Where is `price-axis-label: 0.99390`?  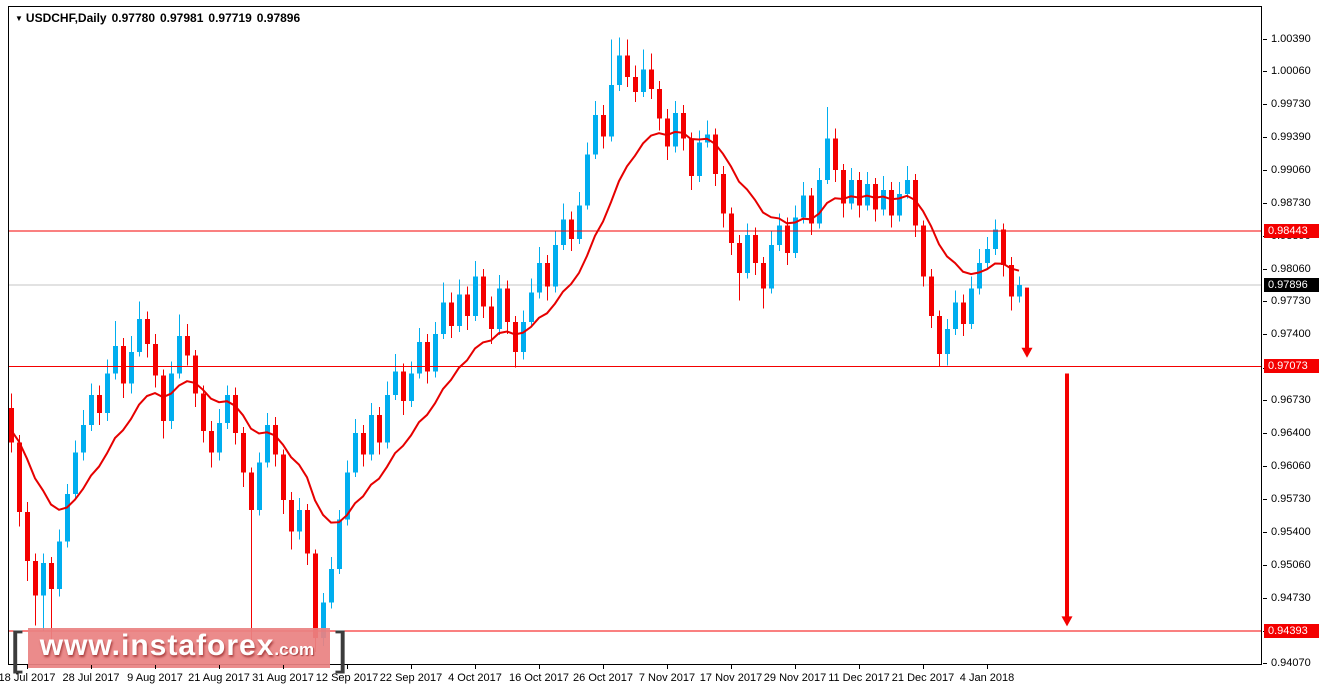 price-axis-label: 0.99390 is located at coordinates (1291, 137).